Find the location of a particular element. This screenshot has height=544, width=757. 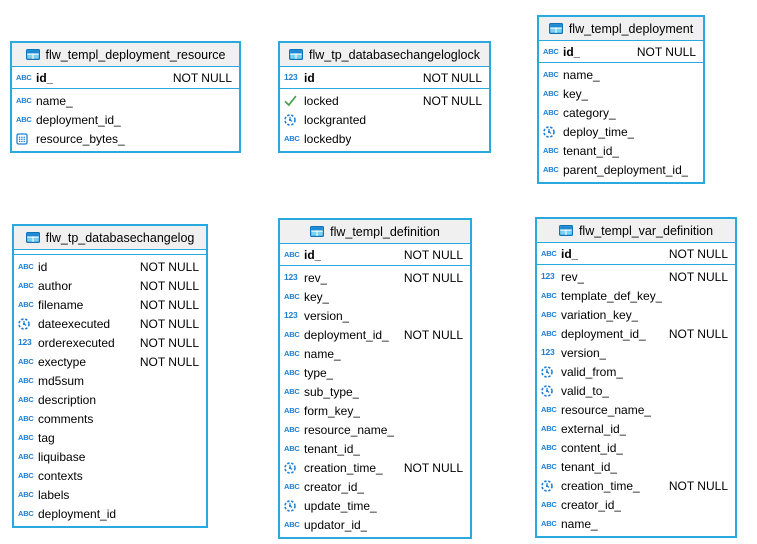

column-row: ABC deployment_id is located at coordinates (110, 513).